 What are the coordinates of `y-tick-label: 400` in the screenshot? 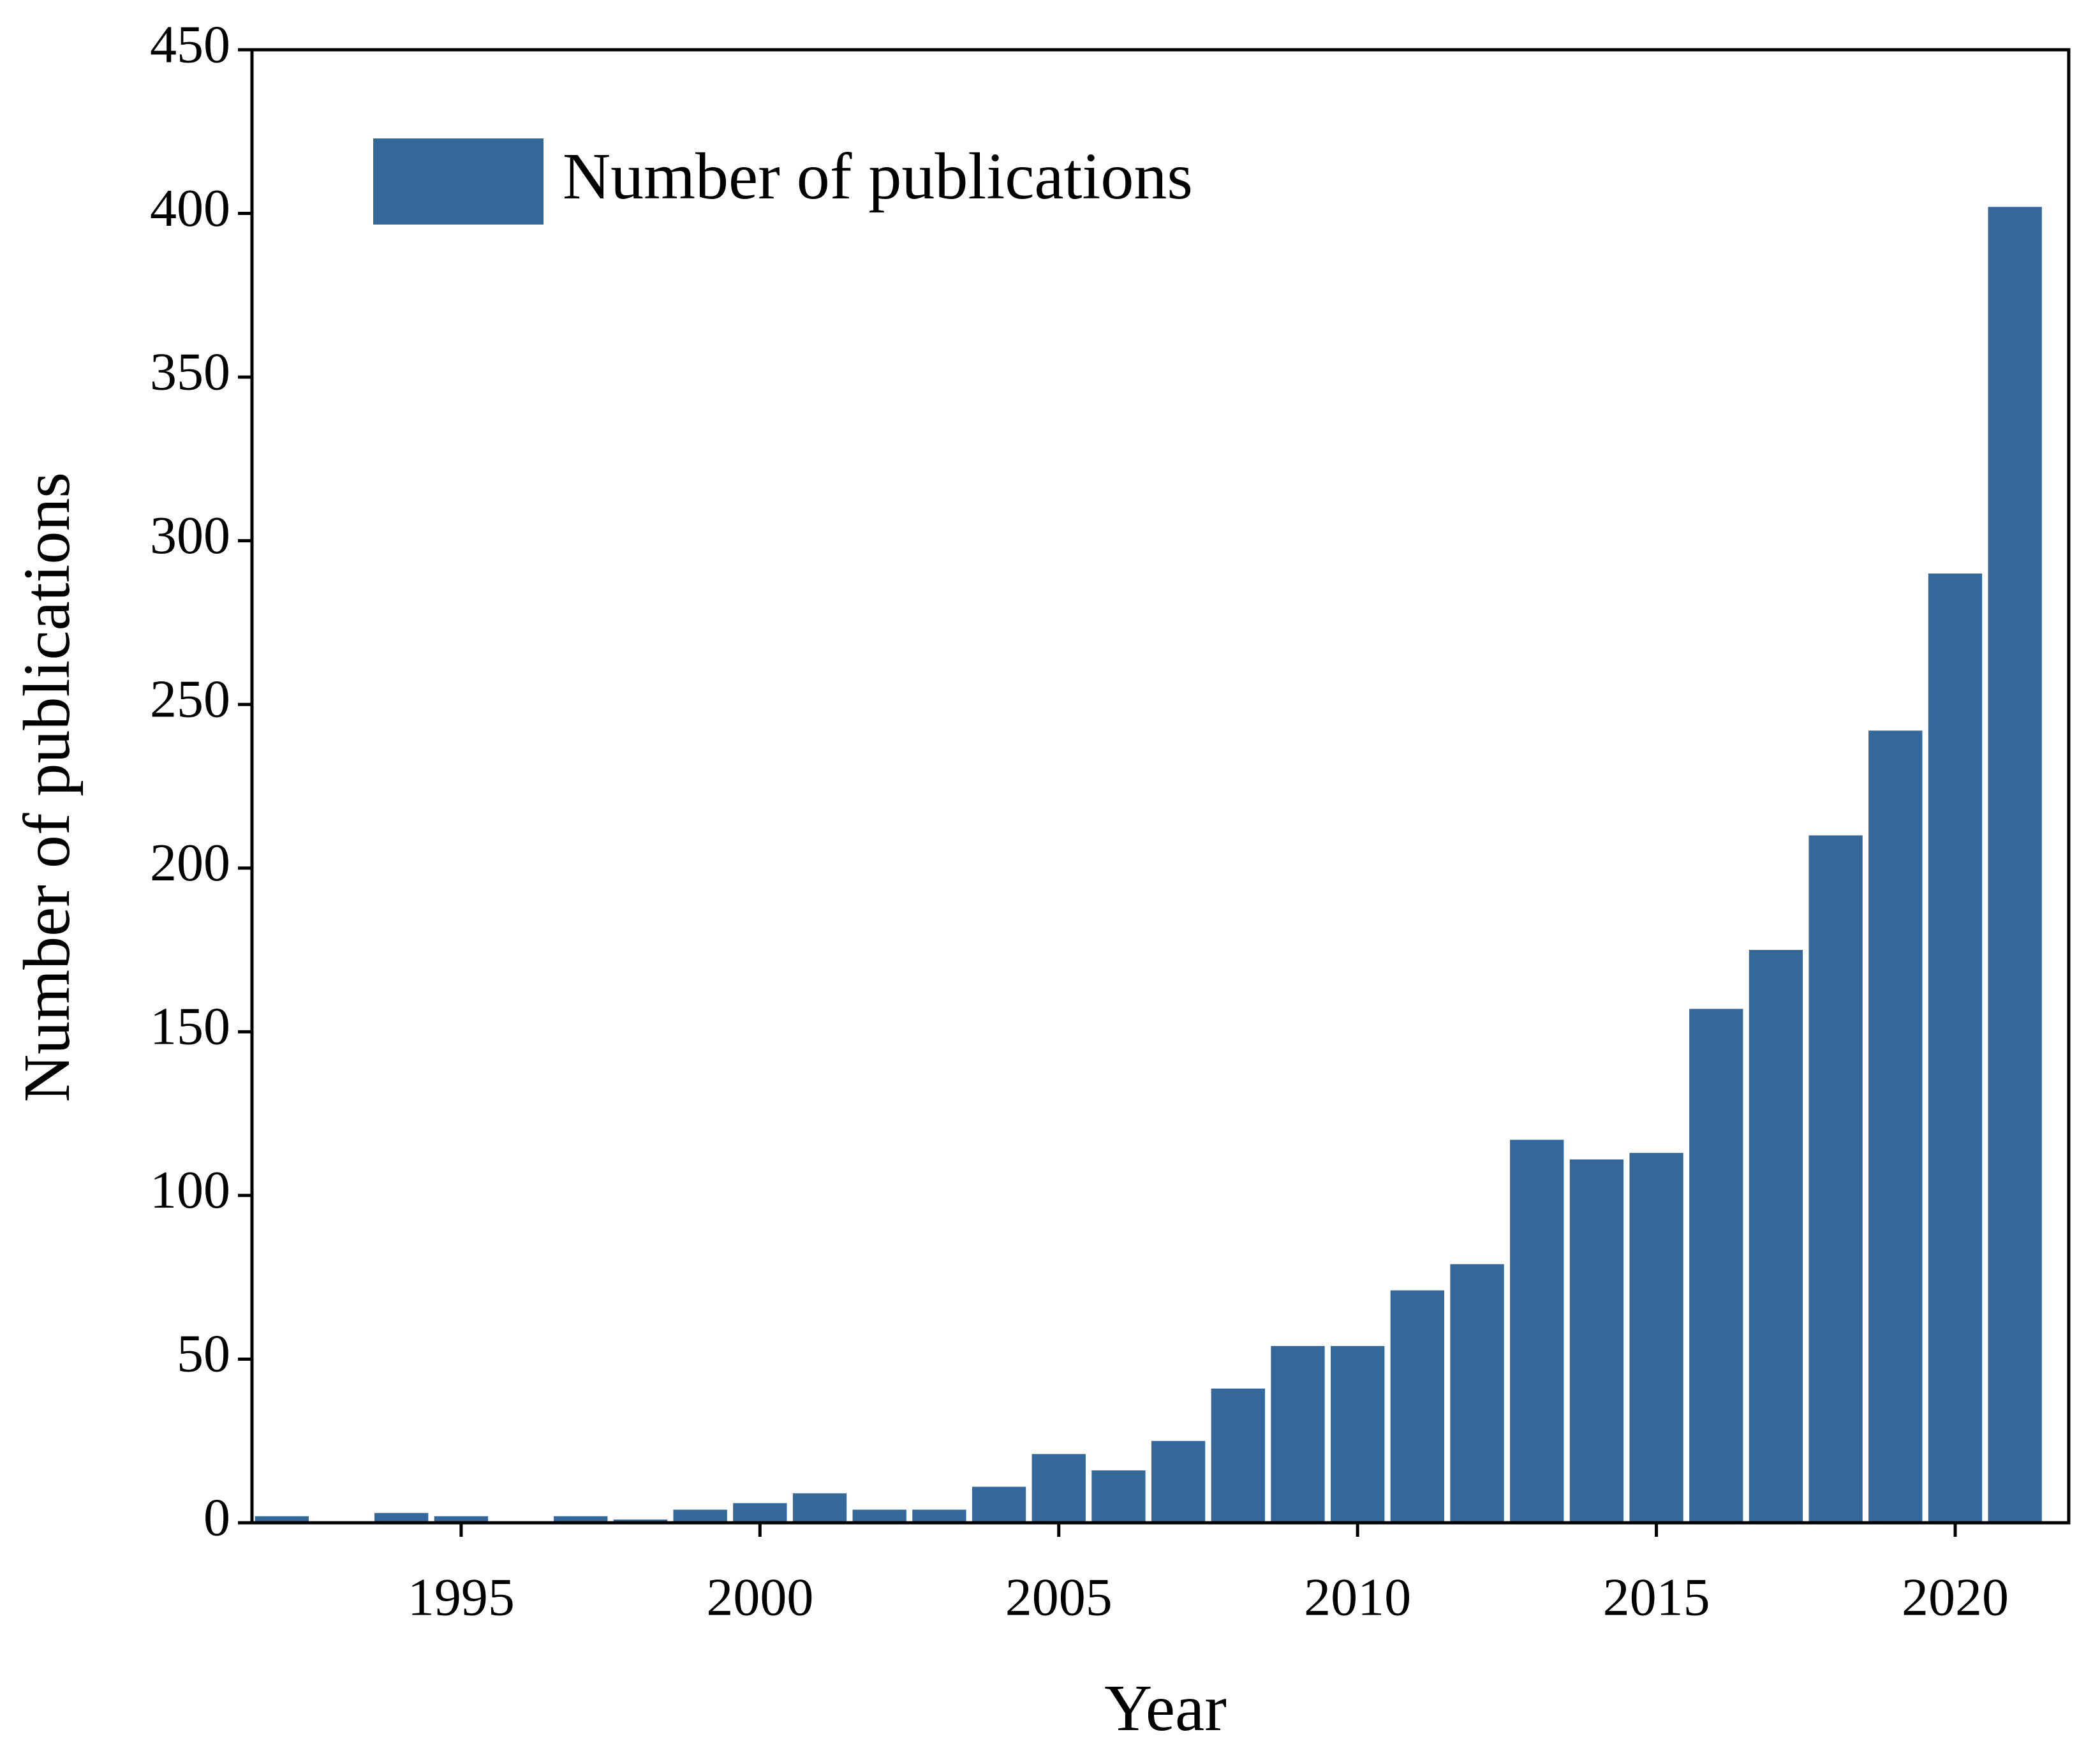 It's located at (190, 208).